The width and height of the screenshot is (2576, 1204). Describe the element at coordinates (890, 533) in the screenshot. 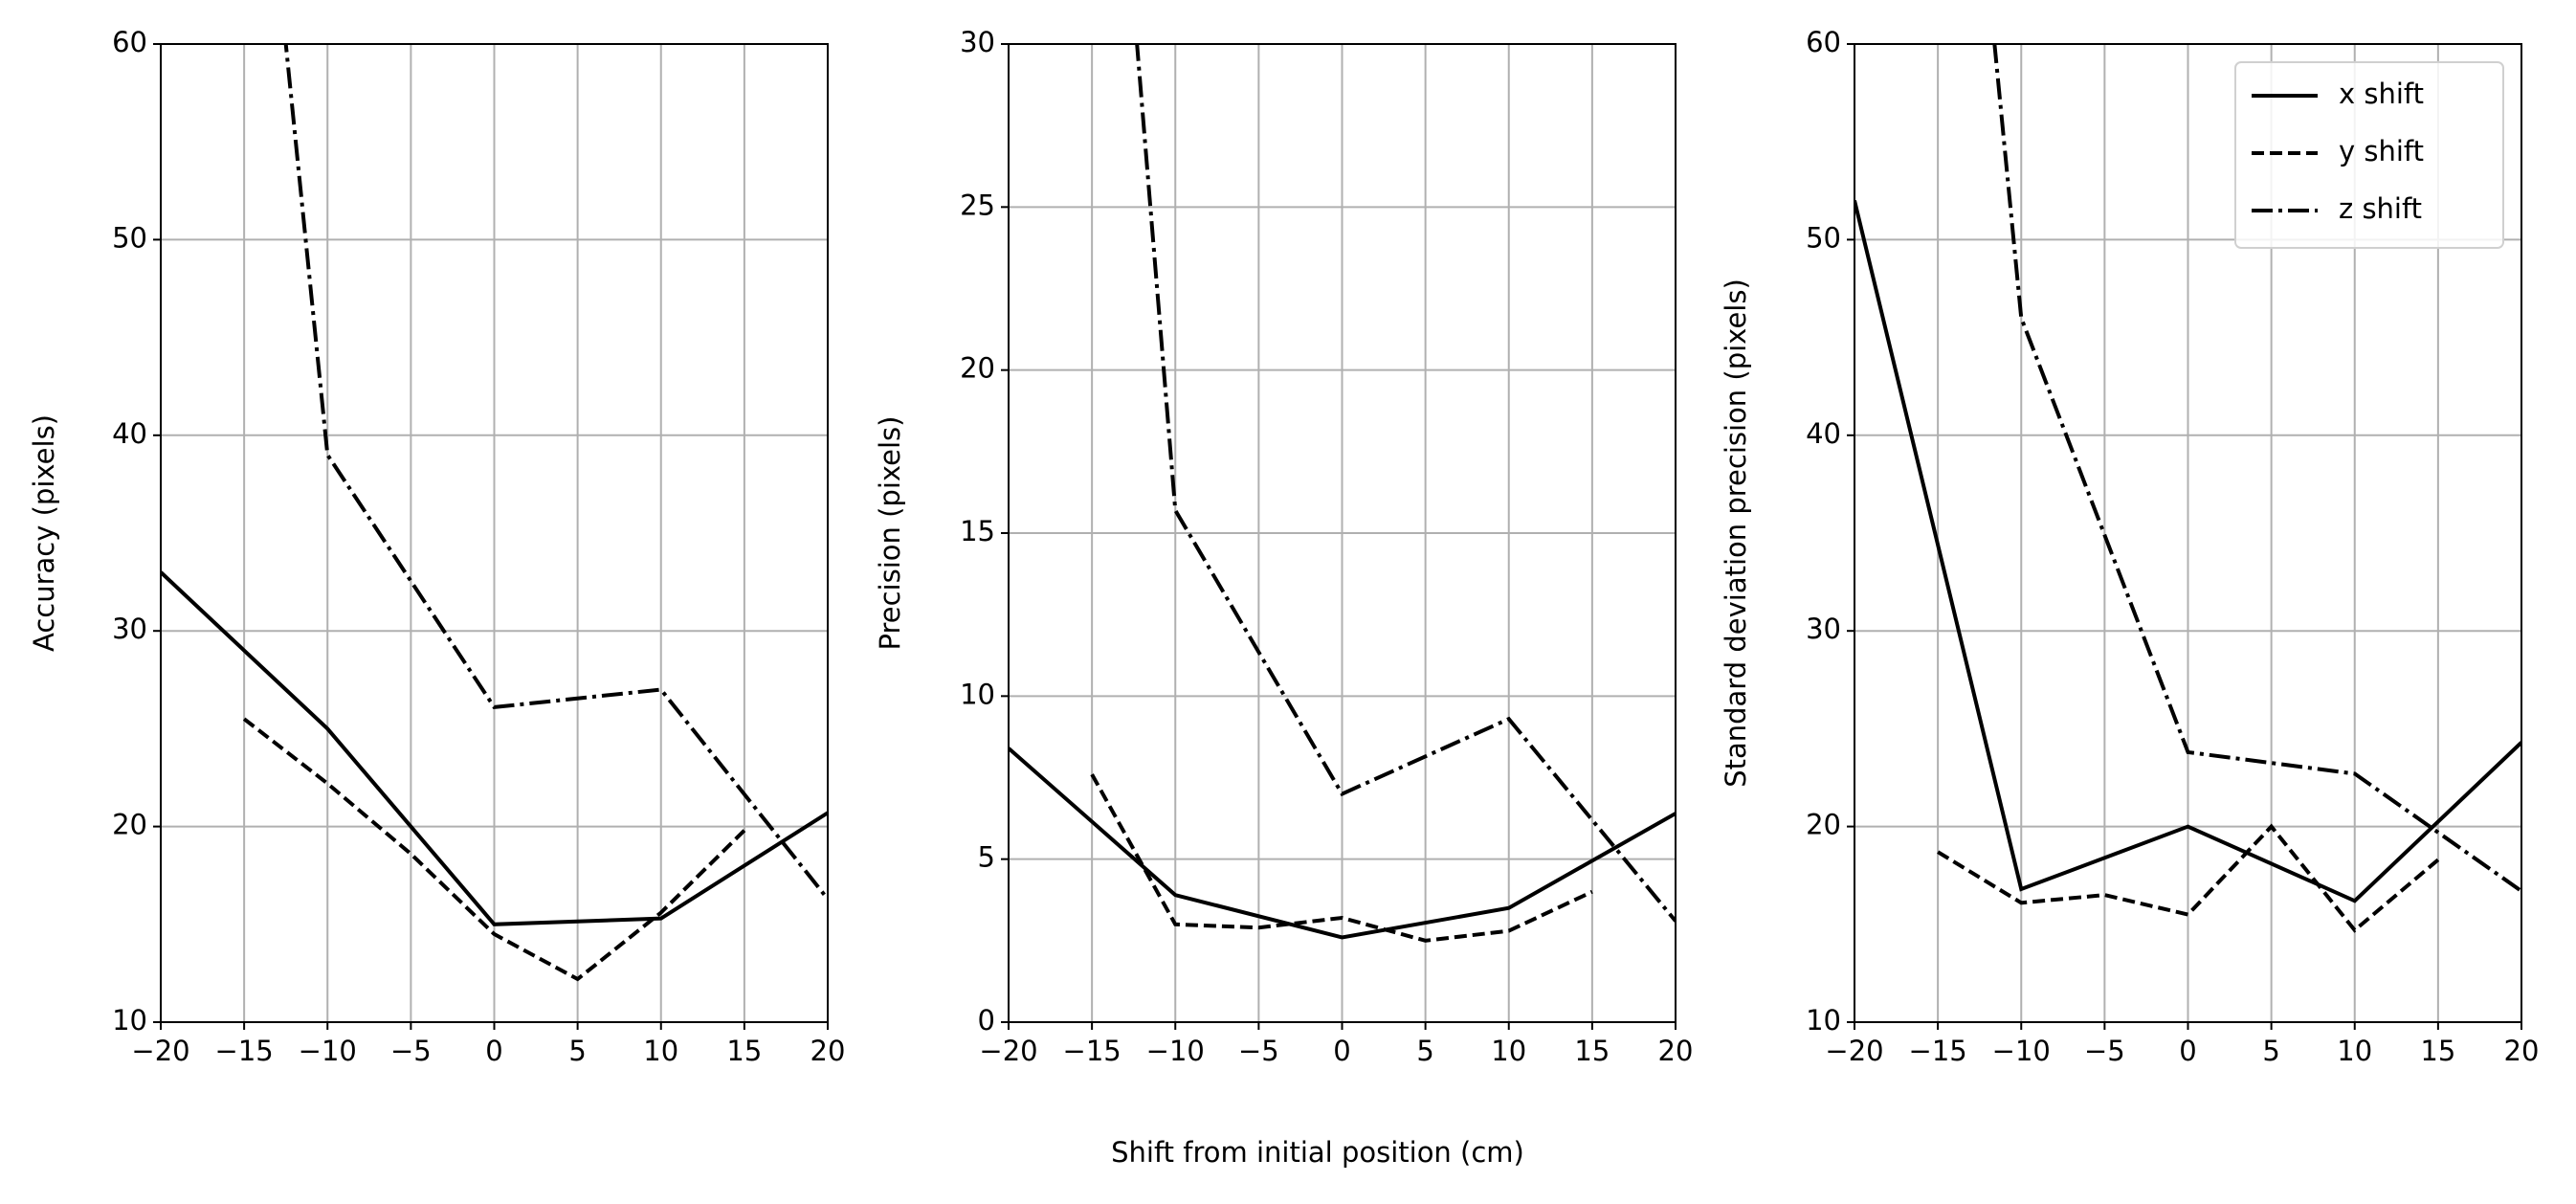

I see `y-axis-label: Precision (pixels)` at that location.